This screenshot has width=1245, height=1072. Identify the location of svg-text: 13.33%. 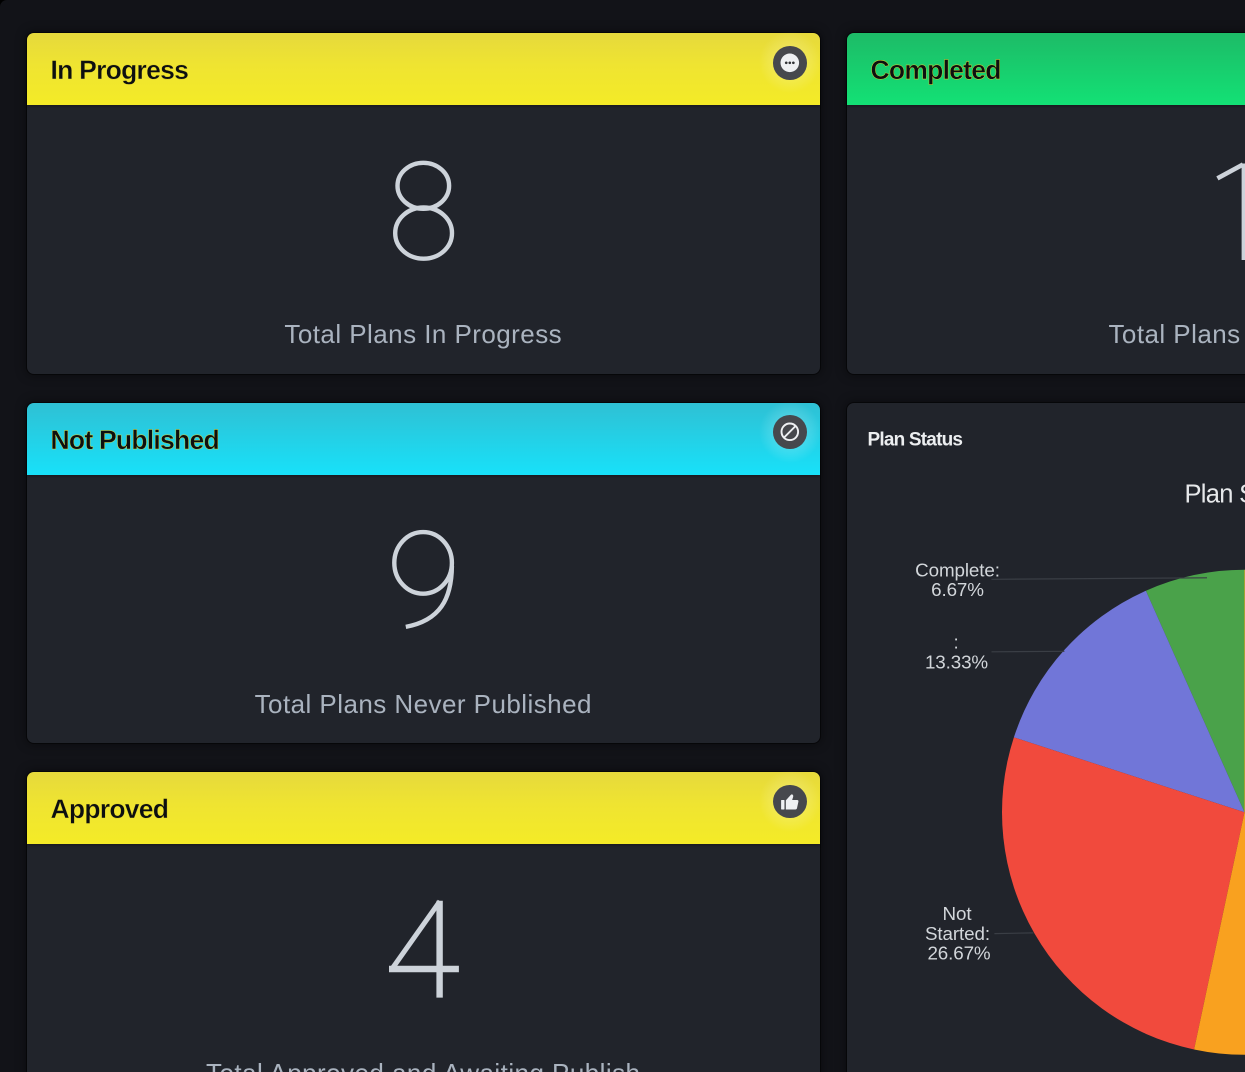
(955, 661).